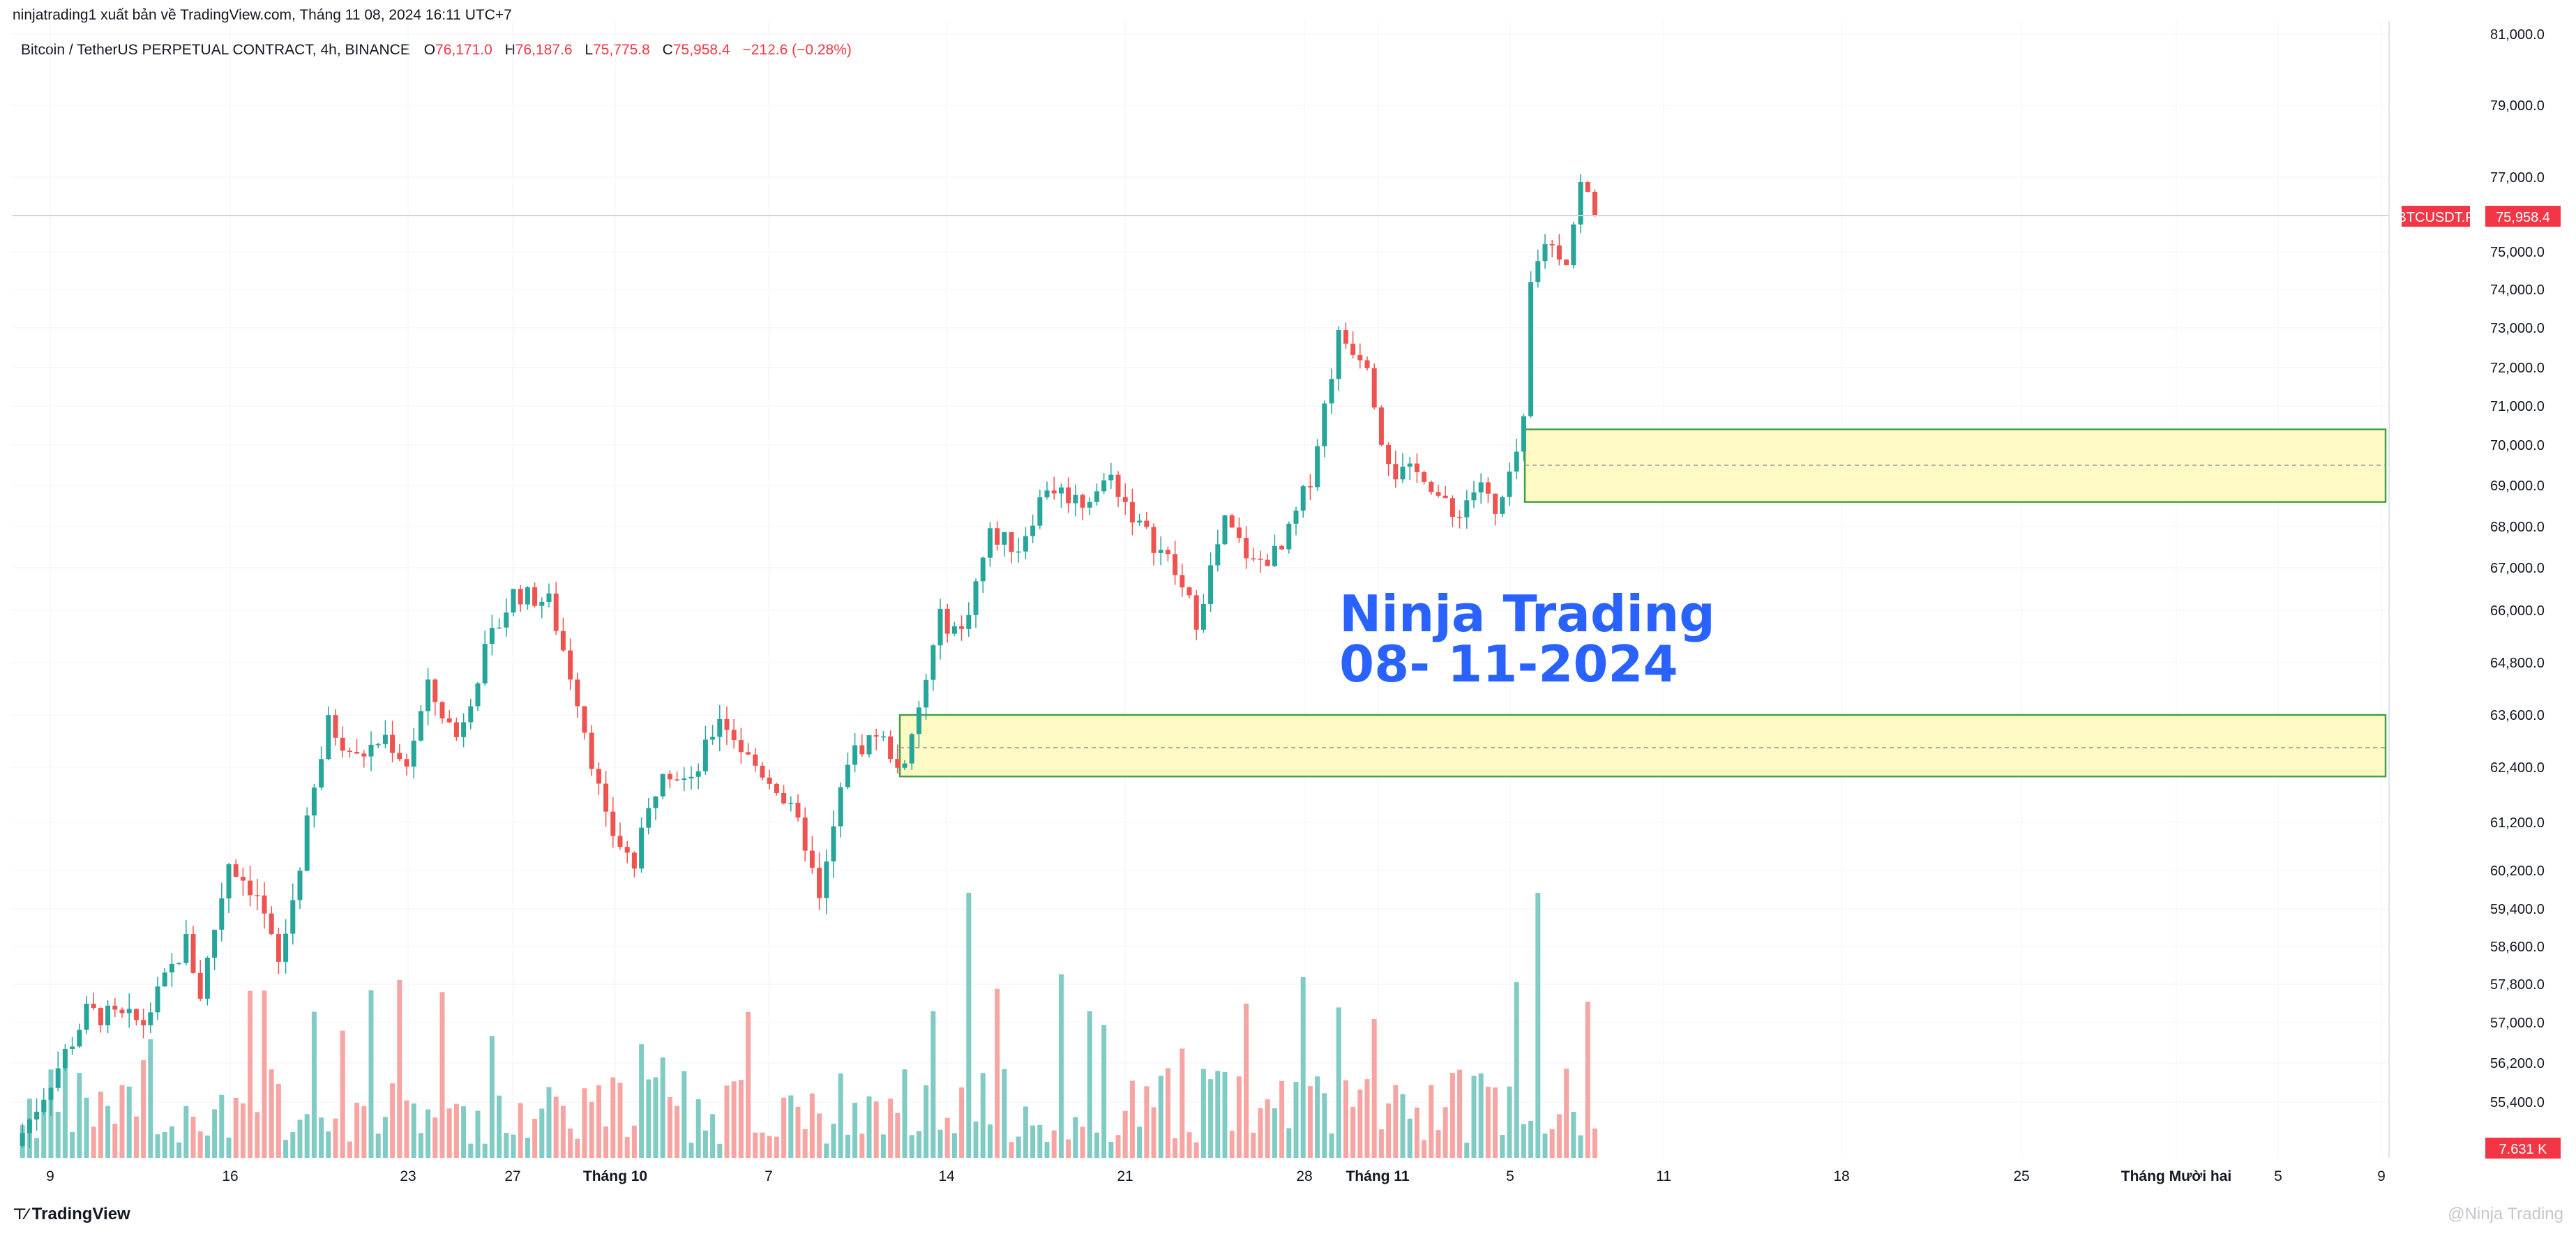 The width and height of the screenshot is (2576, 1236). What do you see at coordinates (2517, 328) in the screenshot?
I see `price-tick-label: 73,000.0` at bounding box center [2517, 328].